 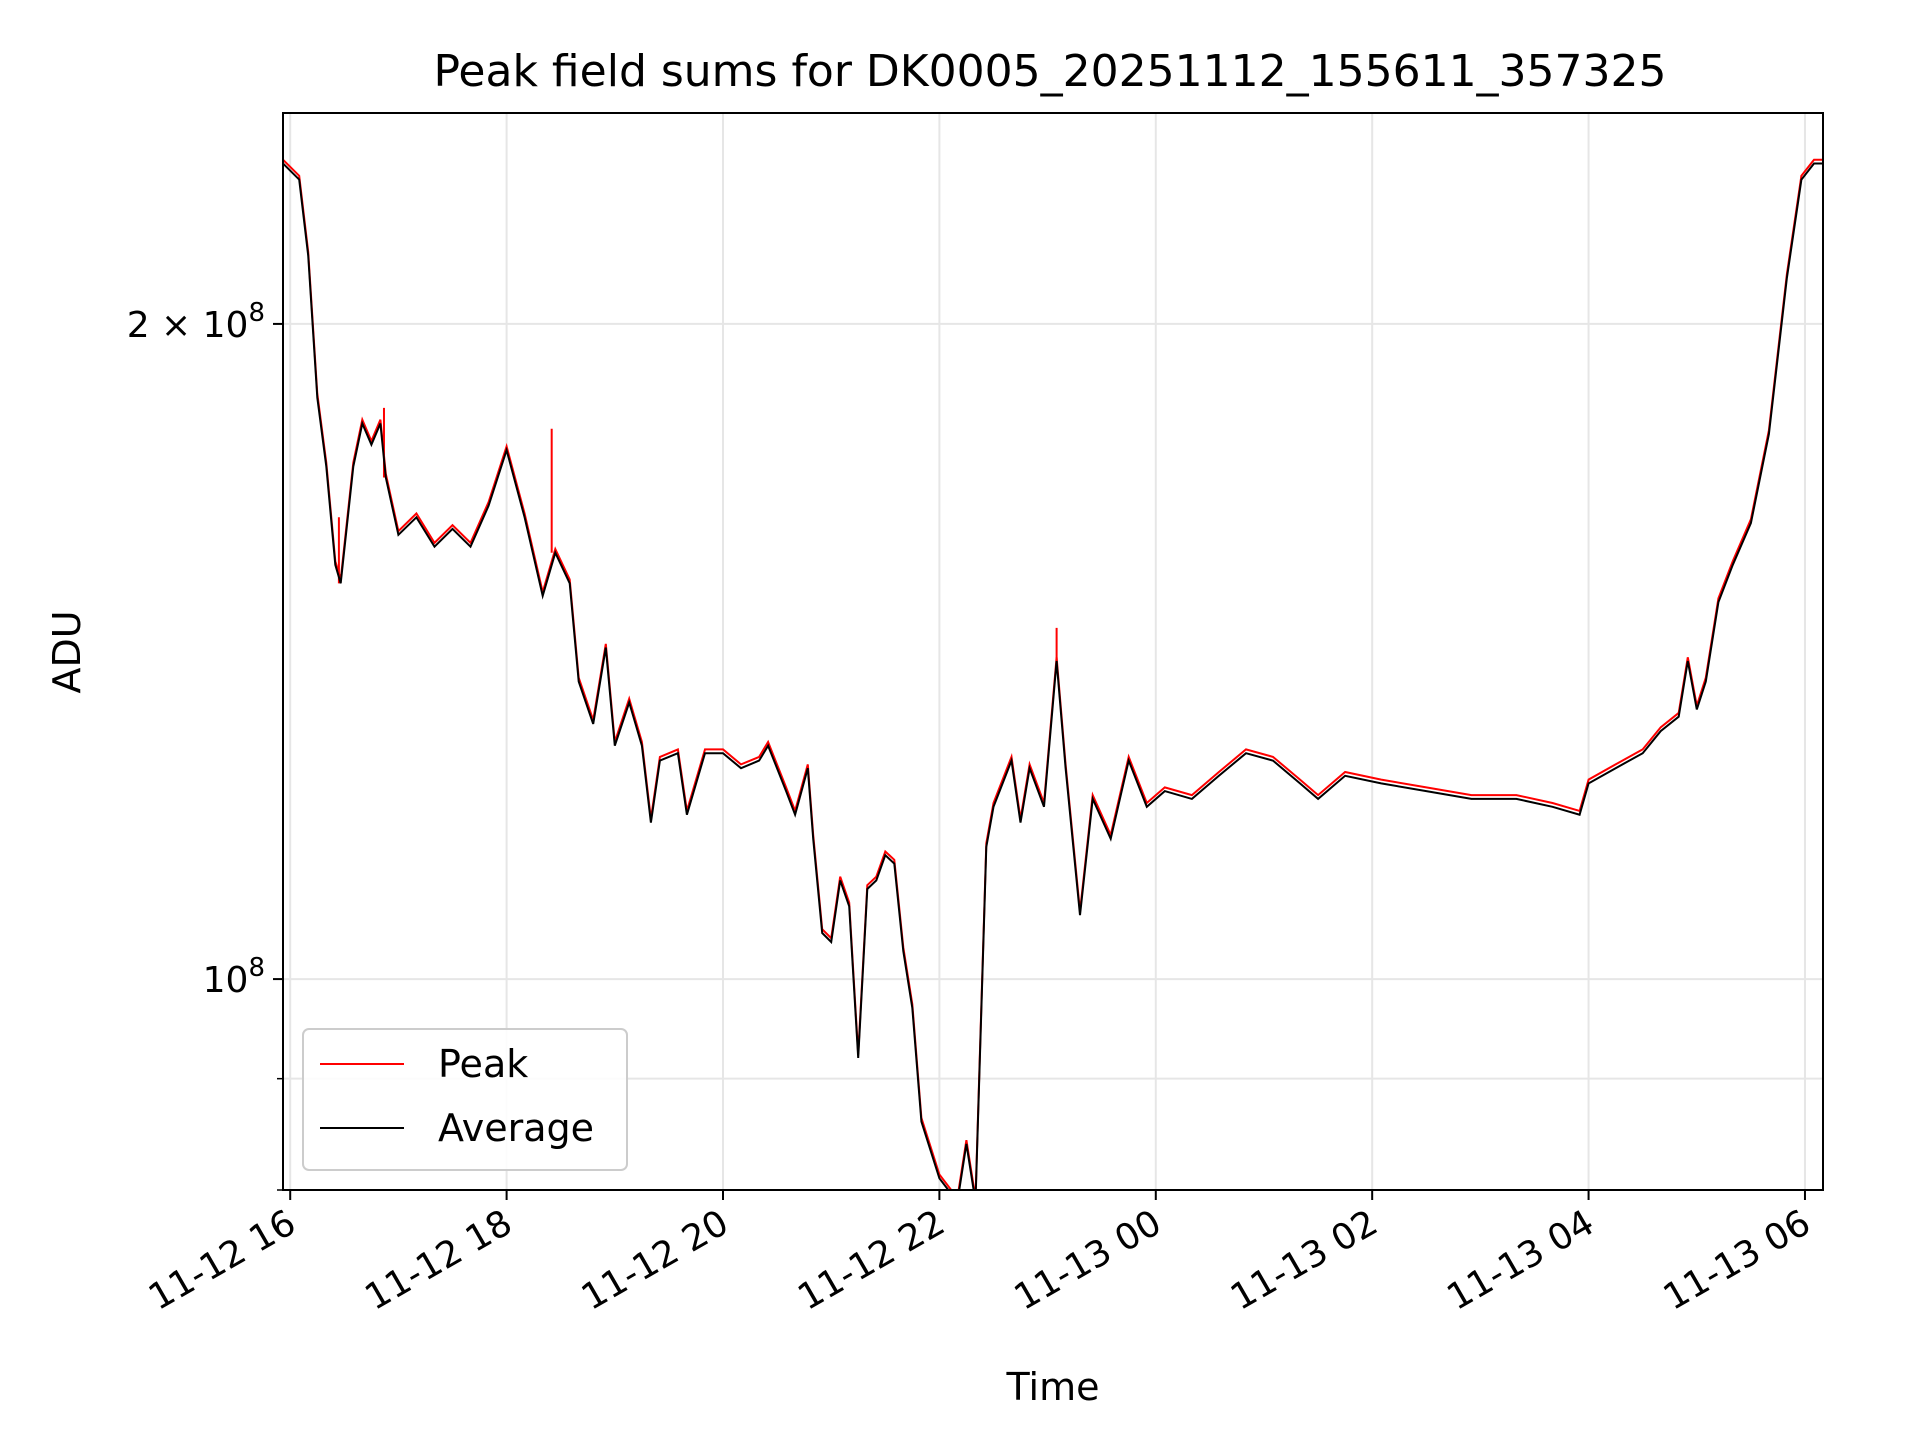 I want to click on legend-peak-label: Peak, so click(x=483, y=1064).